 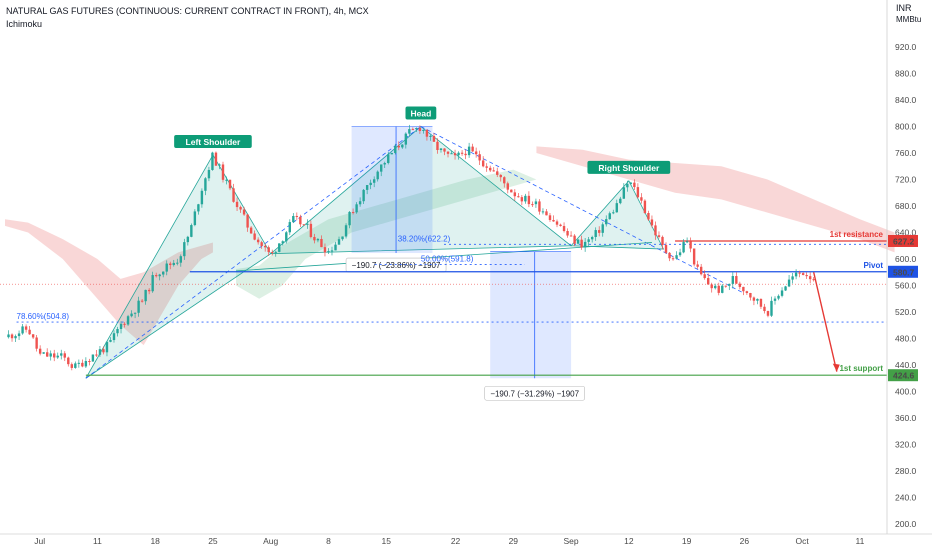 What do you see at coordinates (109, 282) in the screenshot?
I see `ichimoku-cloud-bearish` at bounding box center [109, 282].